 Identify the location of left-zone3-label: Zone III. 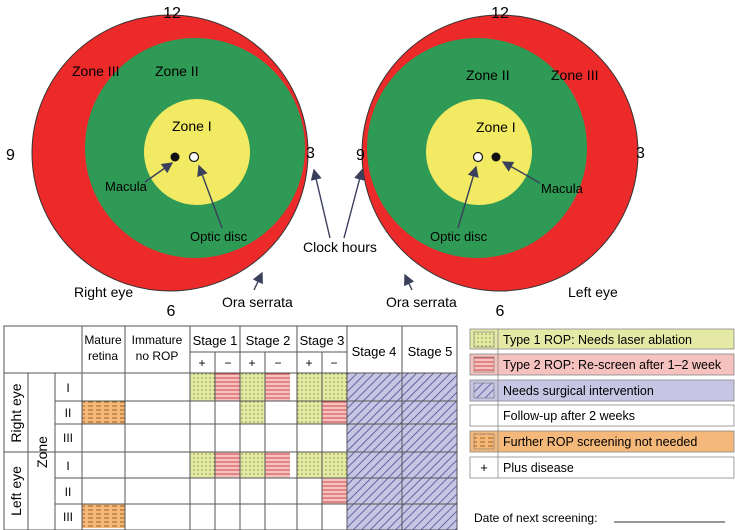
(574, 75).